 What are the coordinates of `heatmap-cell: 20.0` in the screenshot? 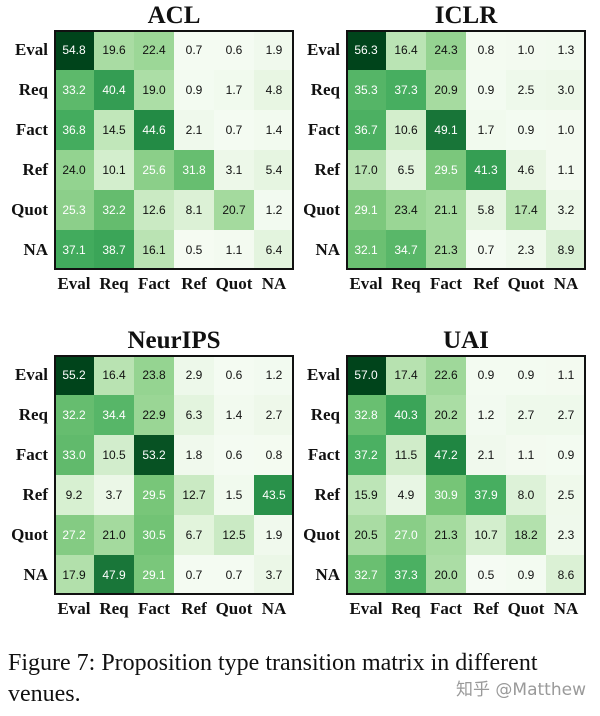 It's located at (446, 574).